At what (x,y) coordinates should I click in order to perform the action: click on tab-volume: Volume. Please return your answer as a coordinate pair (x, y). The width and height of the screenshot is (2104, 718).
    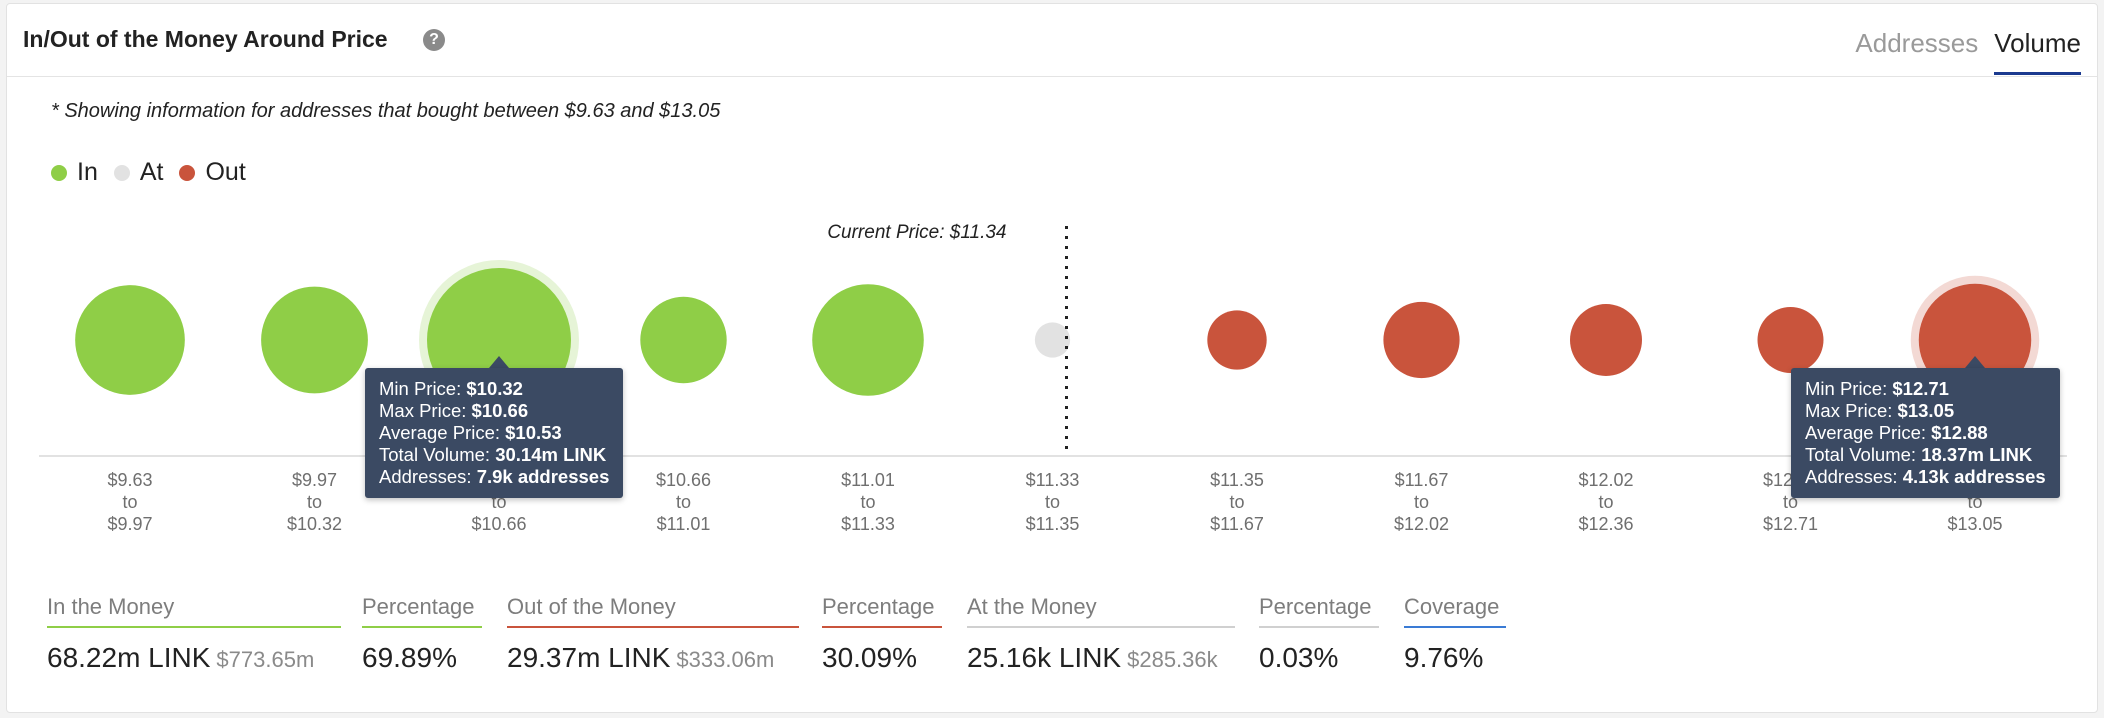
    Looking at the image, I should click on (2037, 49).